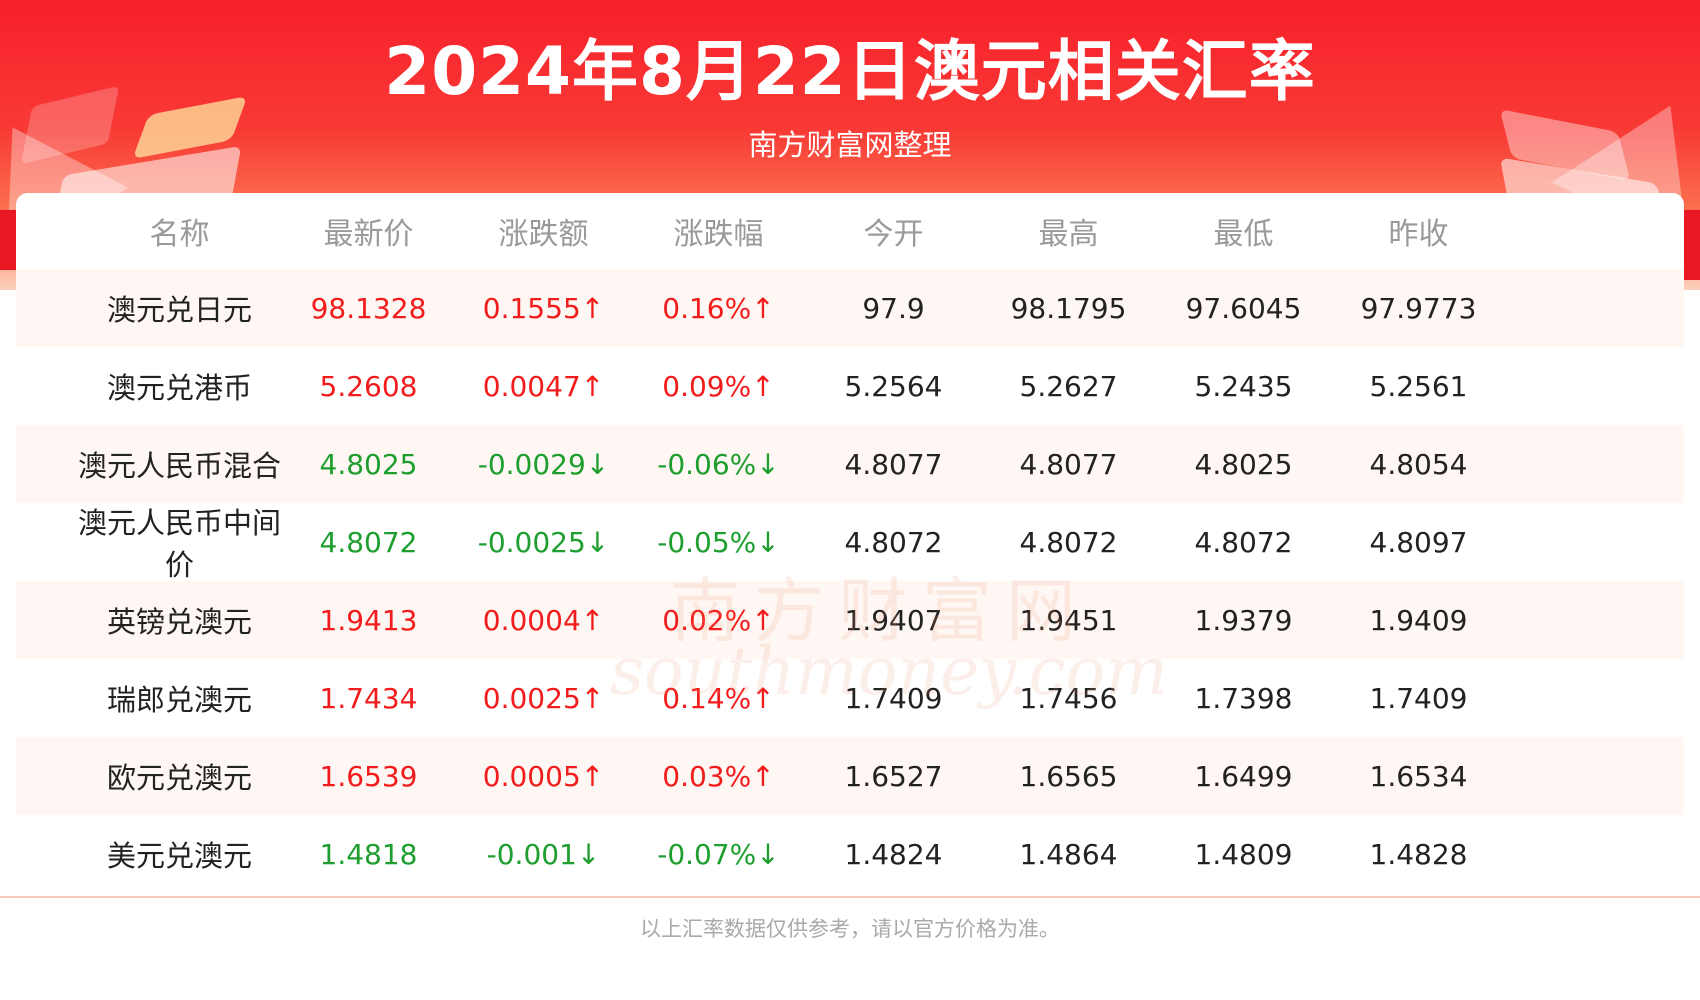  I want to click on cell-change-pct: -0.06%↓, so click(718, 464).